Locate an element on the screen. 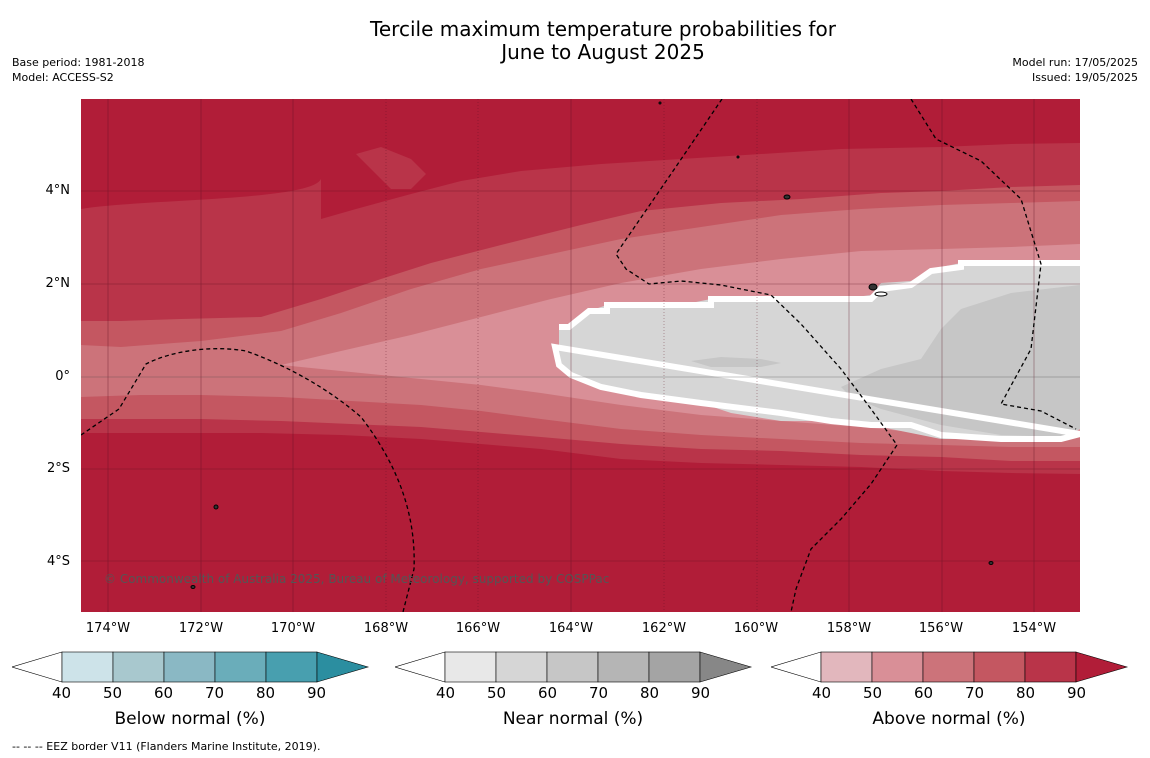 This screenshot has width=1150, height=758. base-period: Base period: 1981-2018 is located at coordinates (78, 62).